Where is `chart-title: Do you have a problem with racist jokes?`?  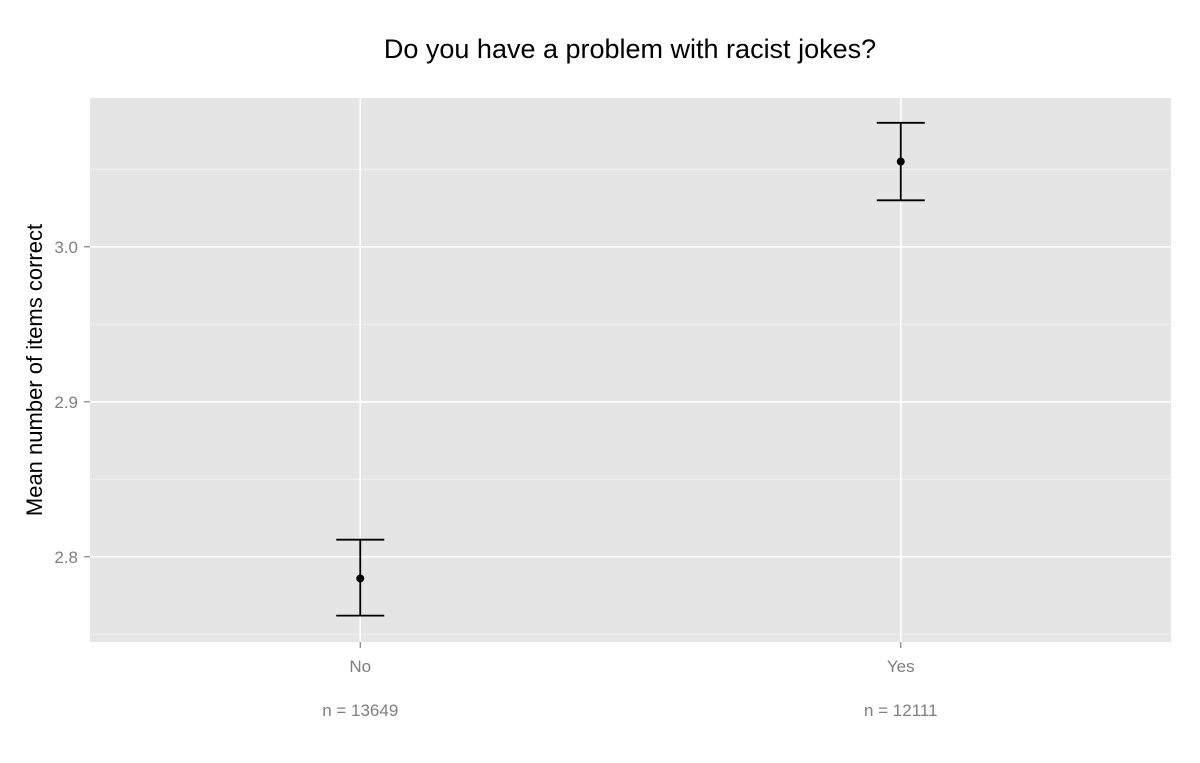
chart-title: Do you have a problem with racist jokes? is located at coordinates (630, 49).